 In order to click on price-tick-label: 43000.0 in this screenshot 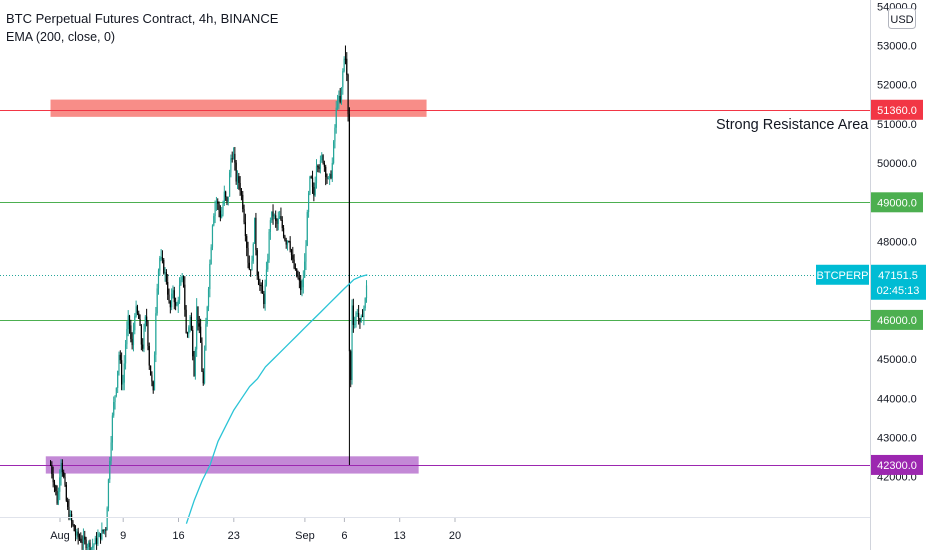, I will do `click(897, 439)`.